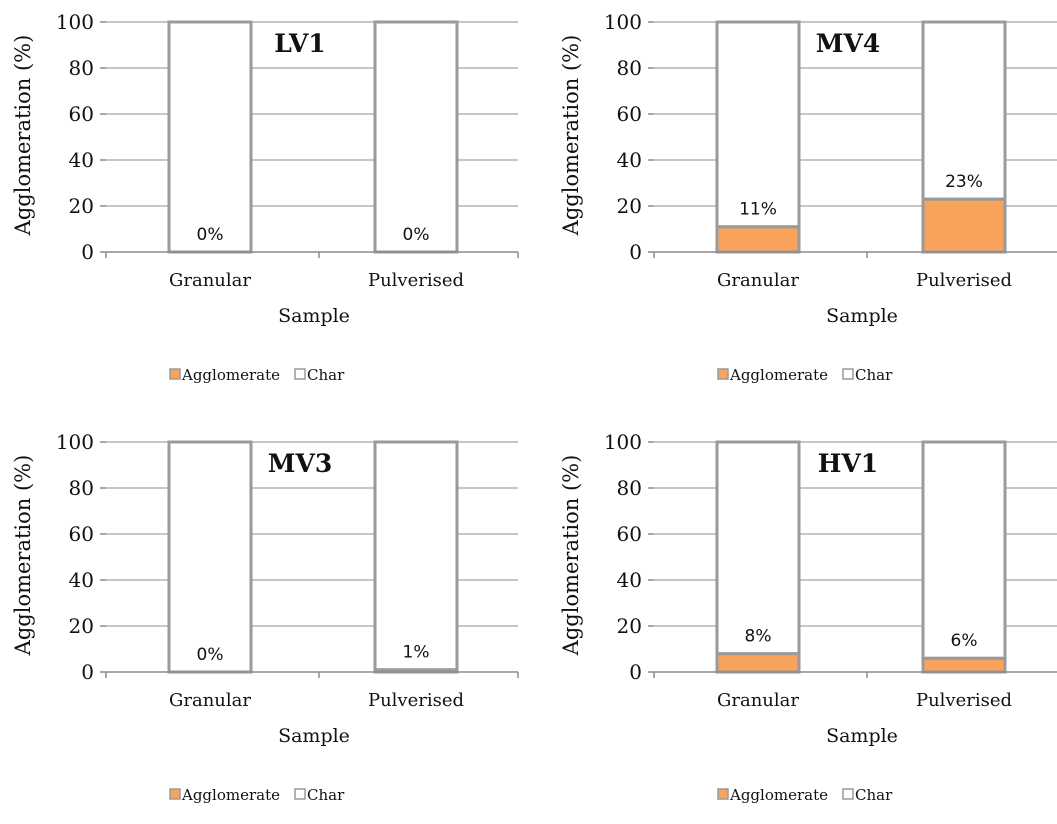  What do you see at coordinates (964, 182) in the screenshot?
I see `data-label-pulverised: 23%` at bounding box center [964, 182].